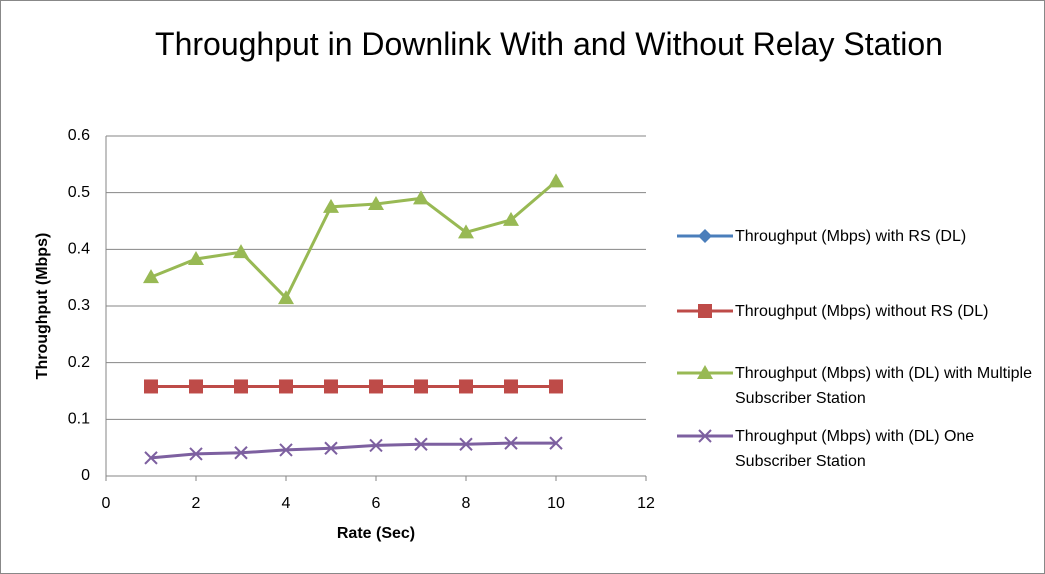 The width and height of the screenshot is (1045, 574). I want to click on x-axis-label: Rate (Sec), so click(376, 533).